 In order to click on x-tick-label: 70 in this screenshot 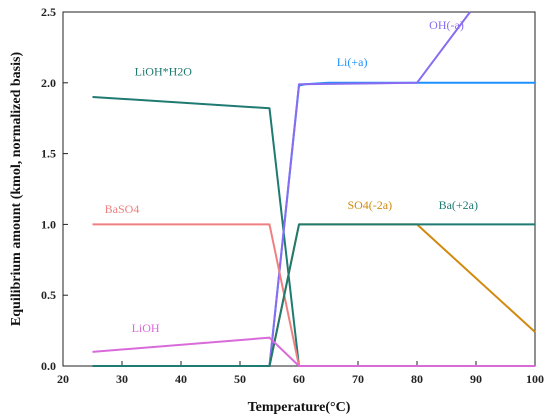, I will do `click(358, 379)`.